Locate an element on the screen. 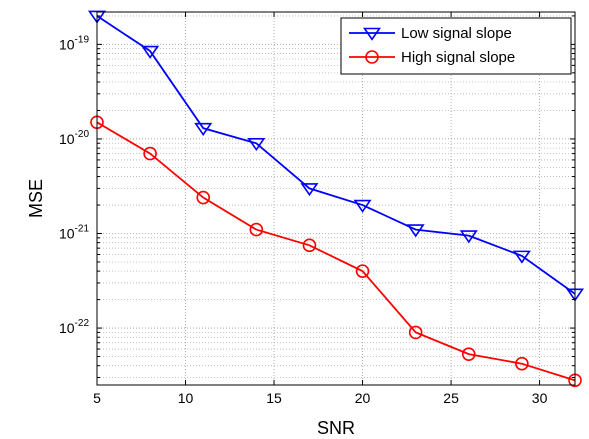  y-axis-title: MSE is located at coordinates (36, 198).